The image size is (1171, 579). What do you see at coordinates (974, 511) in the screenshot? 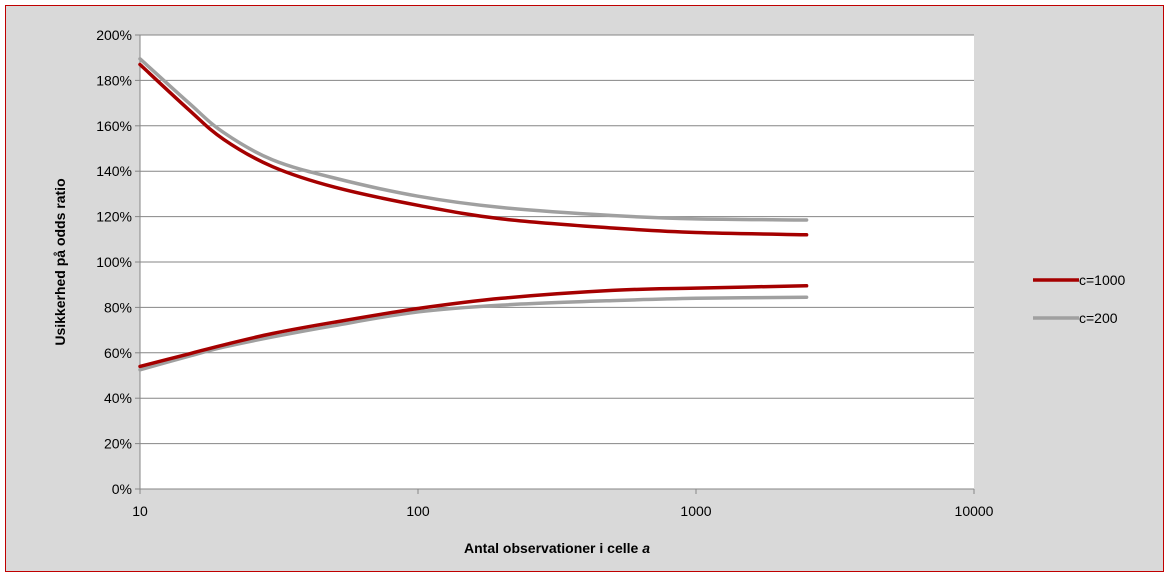
I see `x-tick-label: 10000` at bounding box center [974, 511].